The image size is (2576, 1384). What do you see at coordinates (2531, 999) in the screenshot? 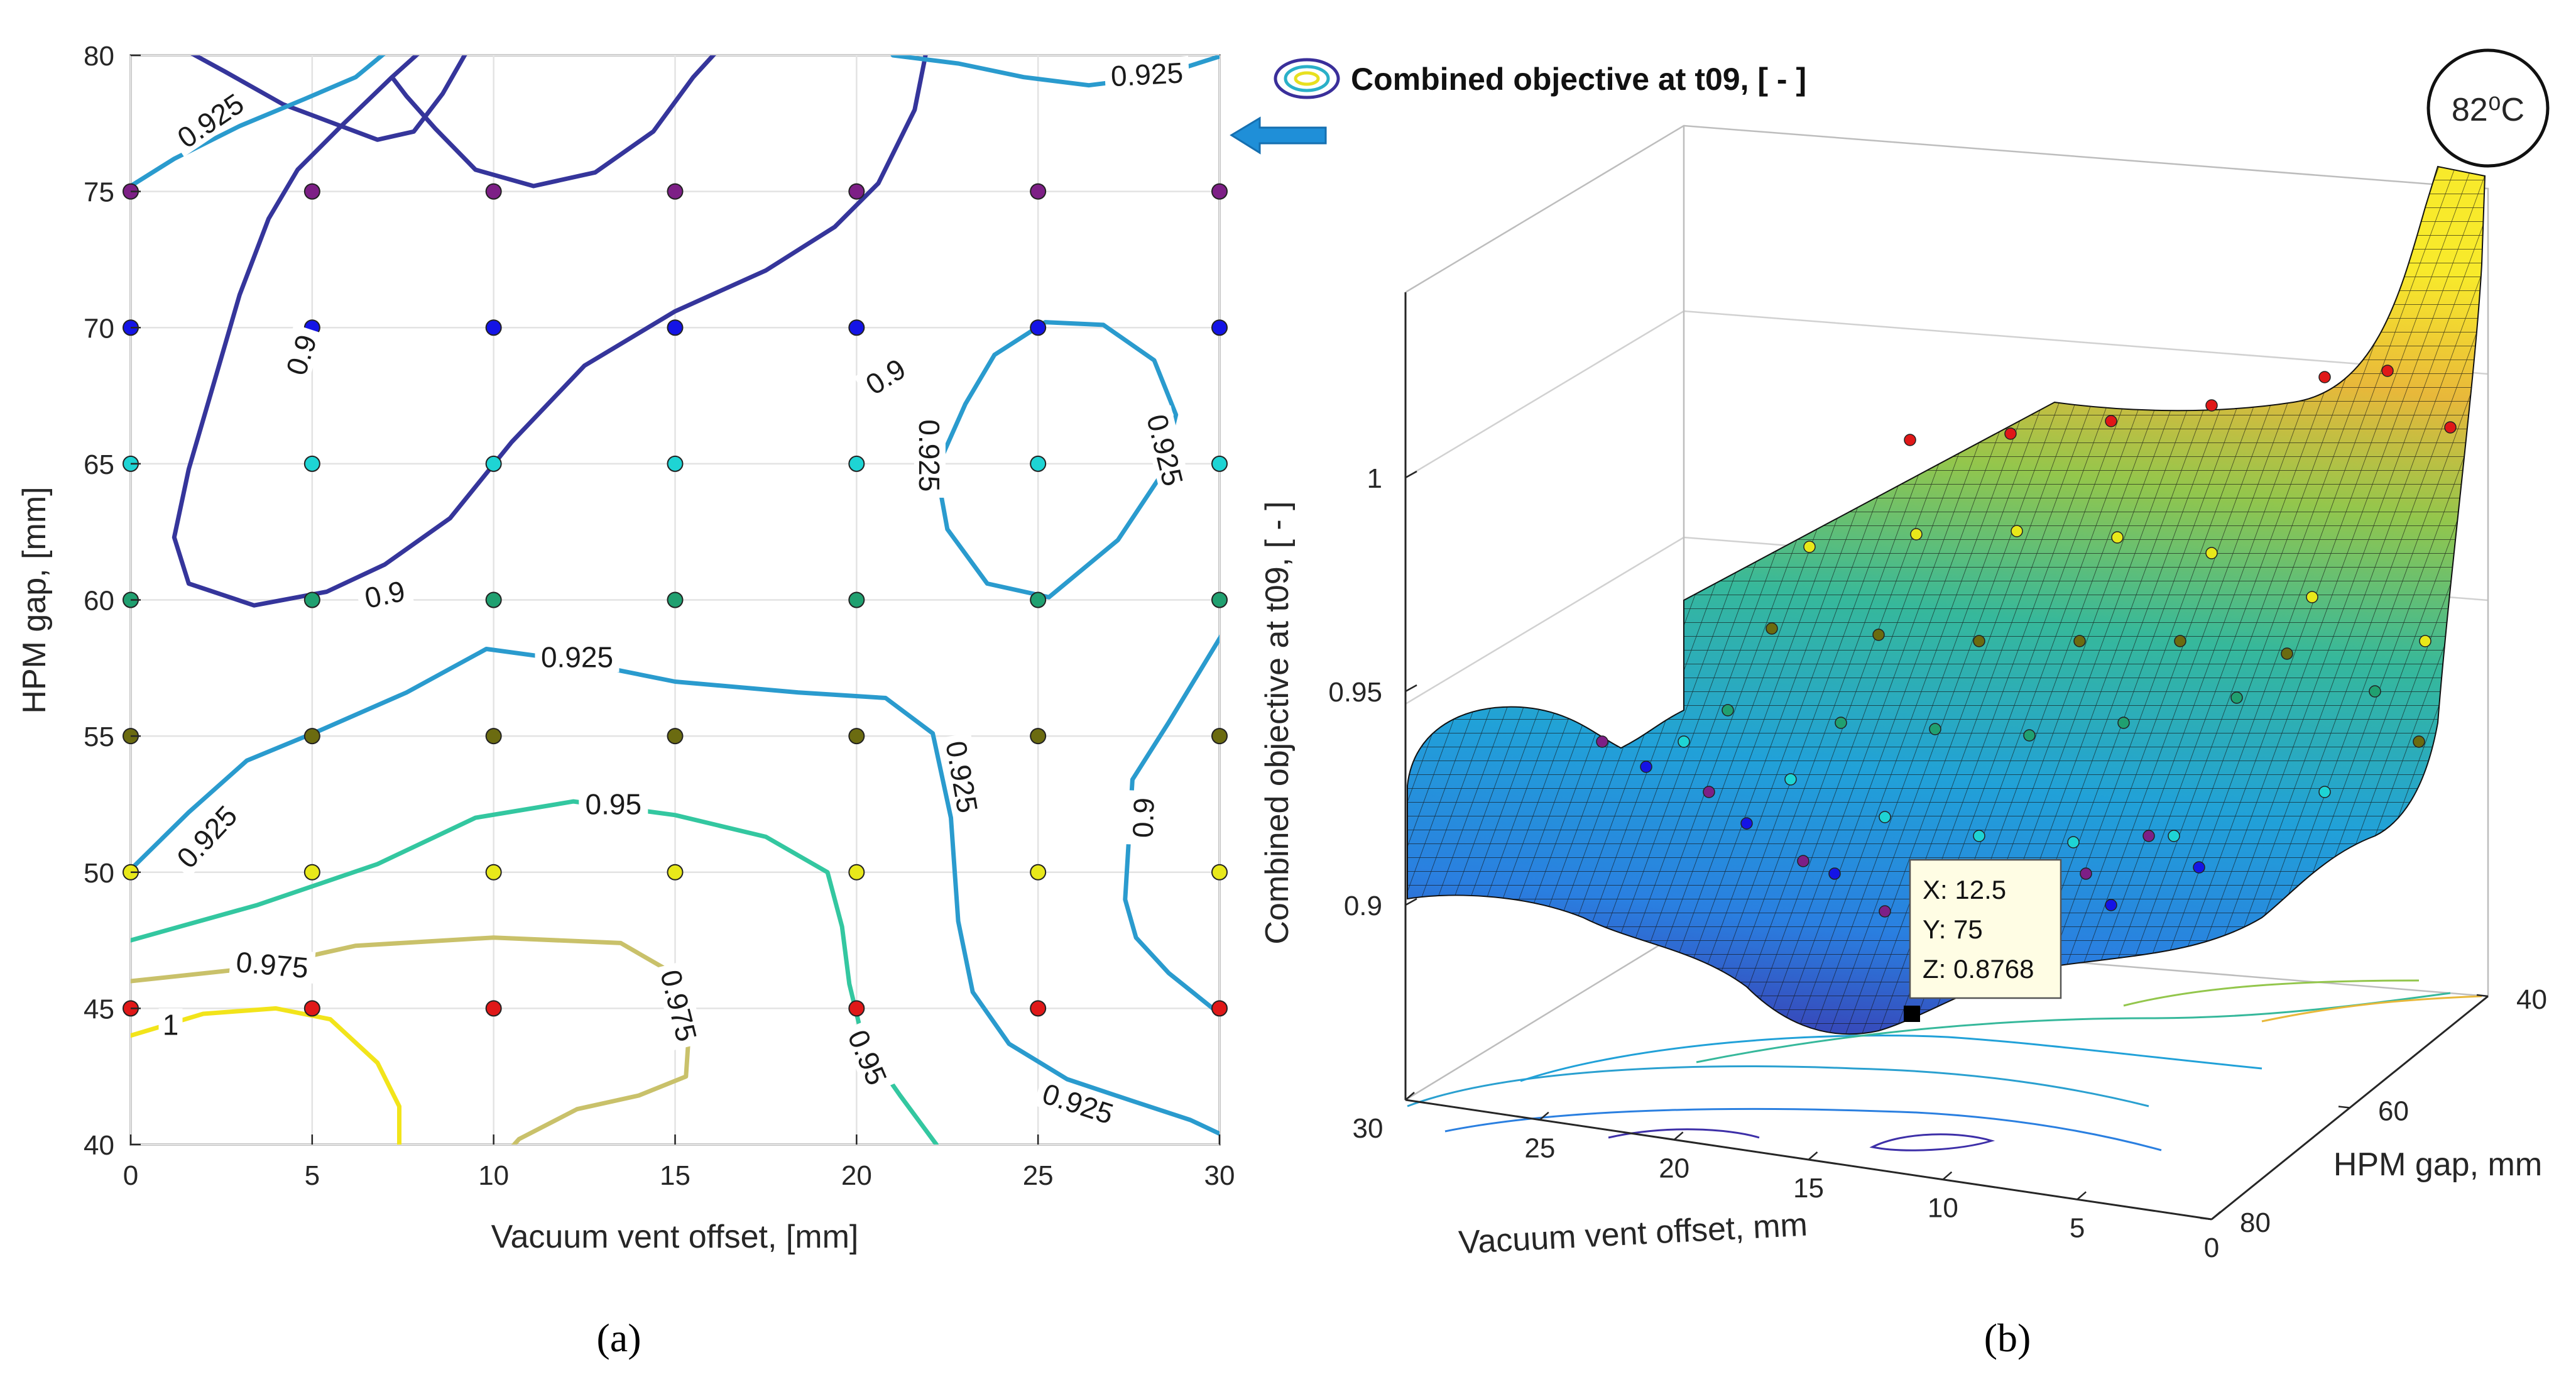
I see `y-tick-label-b: 40` at bounding box center [2531, 999].